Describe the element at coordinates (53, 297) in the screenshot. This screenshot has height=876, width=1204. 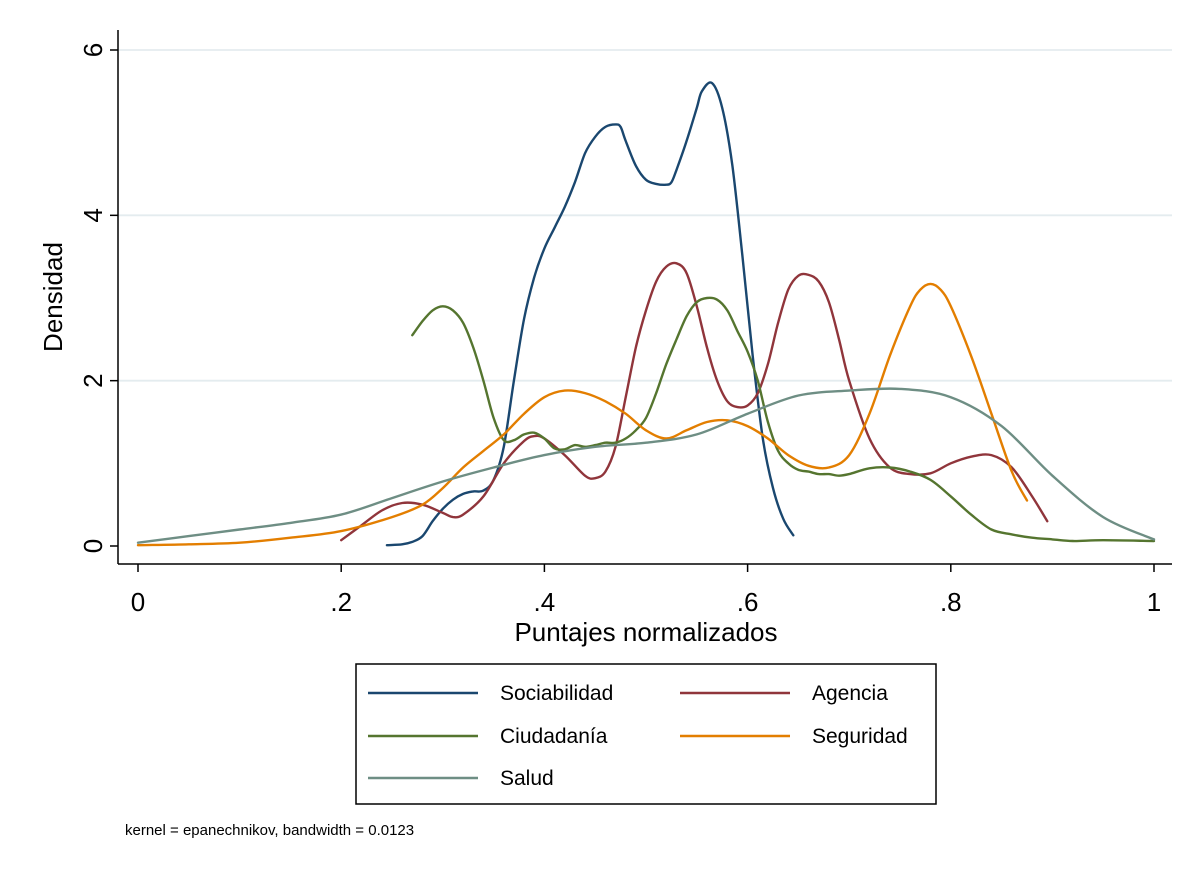
I see `y-axis-title: Densidad` at that location.